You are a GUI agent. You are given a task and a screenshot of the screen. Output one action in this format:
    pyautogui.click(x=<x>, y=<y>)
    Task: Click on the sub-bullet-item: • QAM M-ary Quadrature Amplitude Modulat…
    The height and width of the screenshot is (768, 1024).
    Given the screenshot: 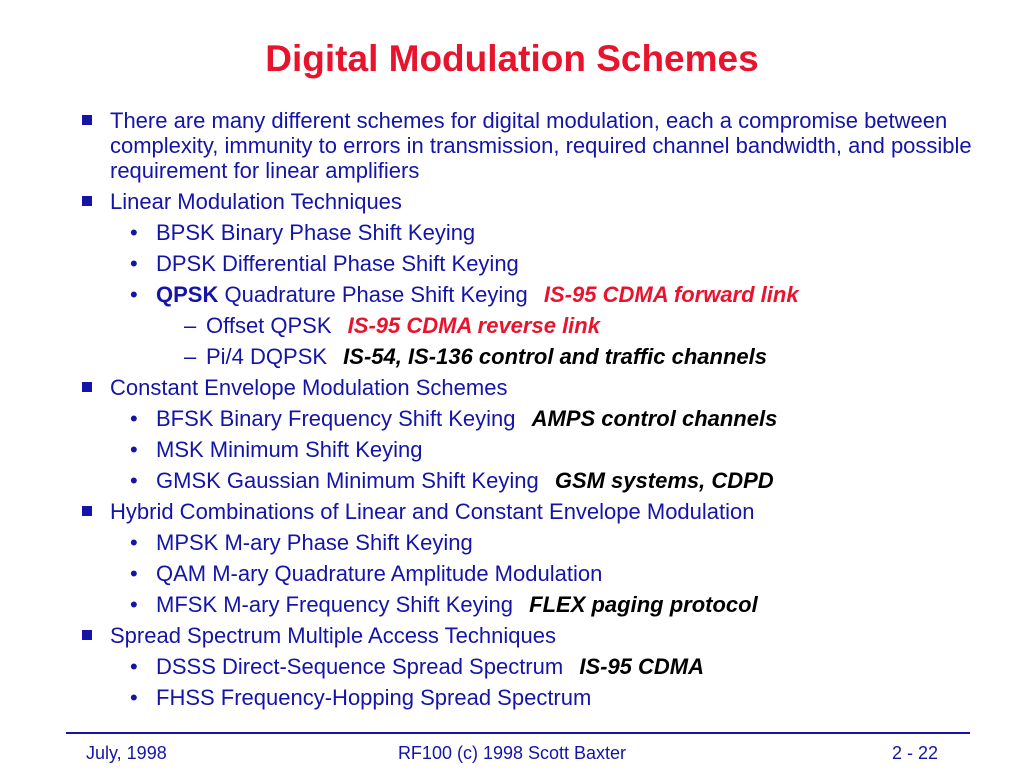 What is the action you would take?
    pyautogui.click(x=530, y=573)
    